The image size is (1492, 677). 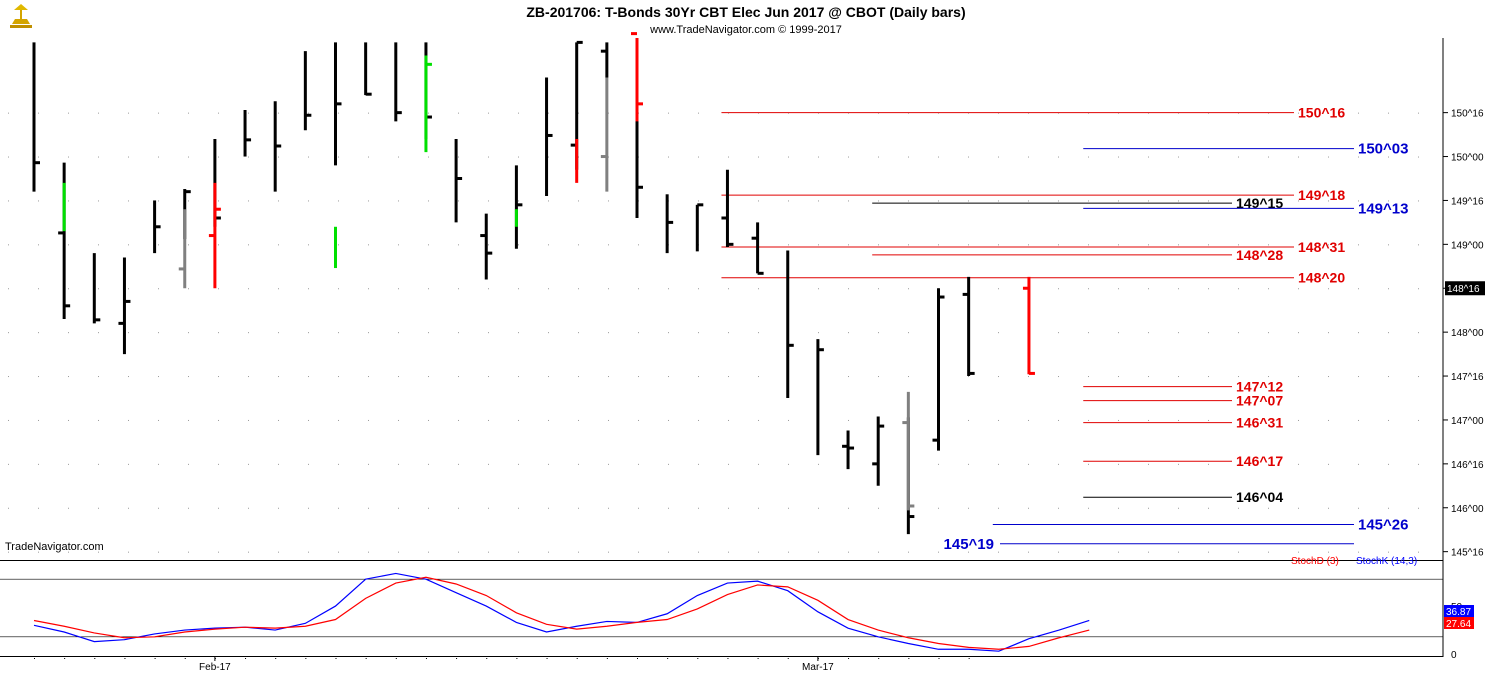 What do you see at coordinates (1321, 195) in the screenshot?
I see `level-label: 149^18` at bounding box center [1321, 195].